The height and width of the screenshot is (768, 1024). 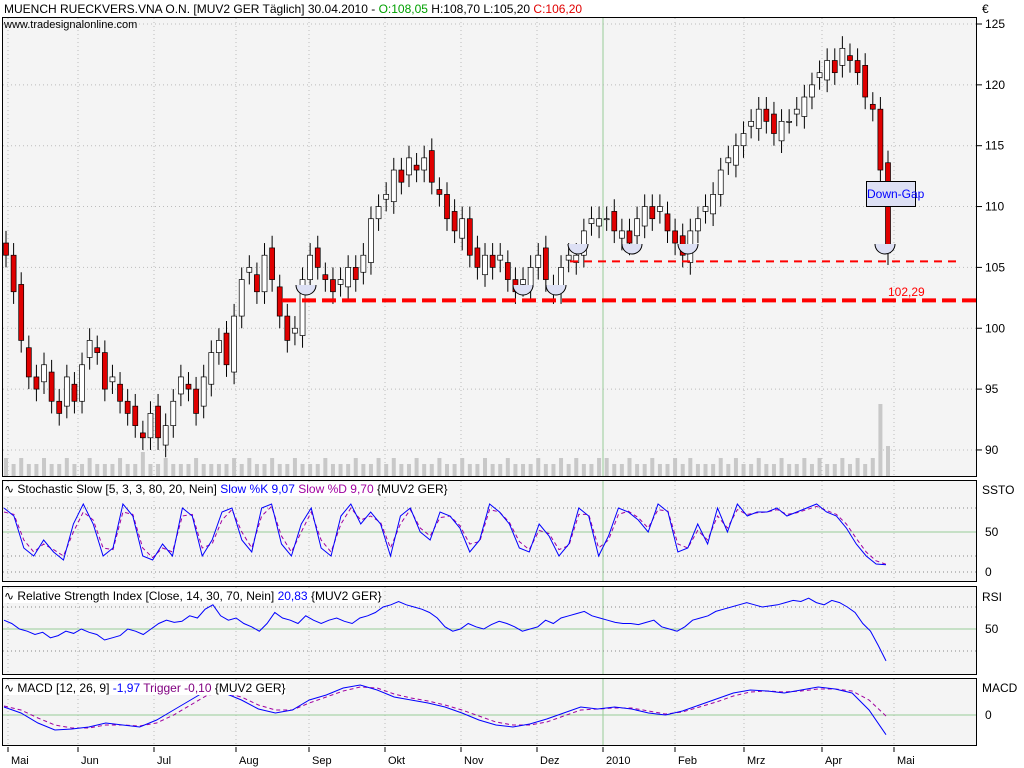 I want to click on y-tick-label: 110, so click(x=994, y=207).